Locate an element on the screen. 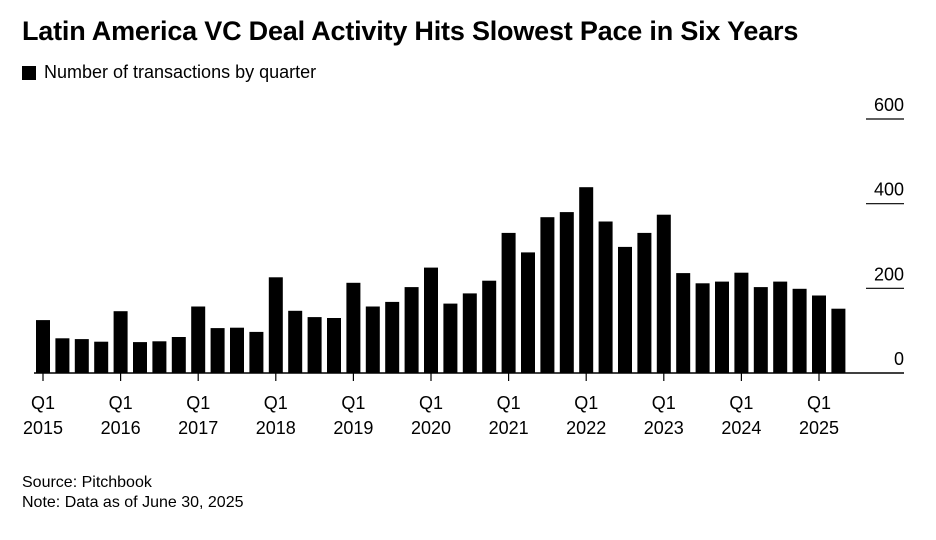 This screenshot has width=936, height=540. bar-q2-2021 is located at coordinates (528, 312).